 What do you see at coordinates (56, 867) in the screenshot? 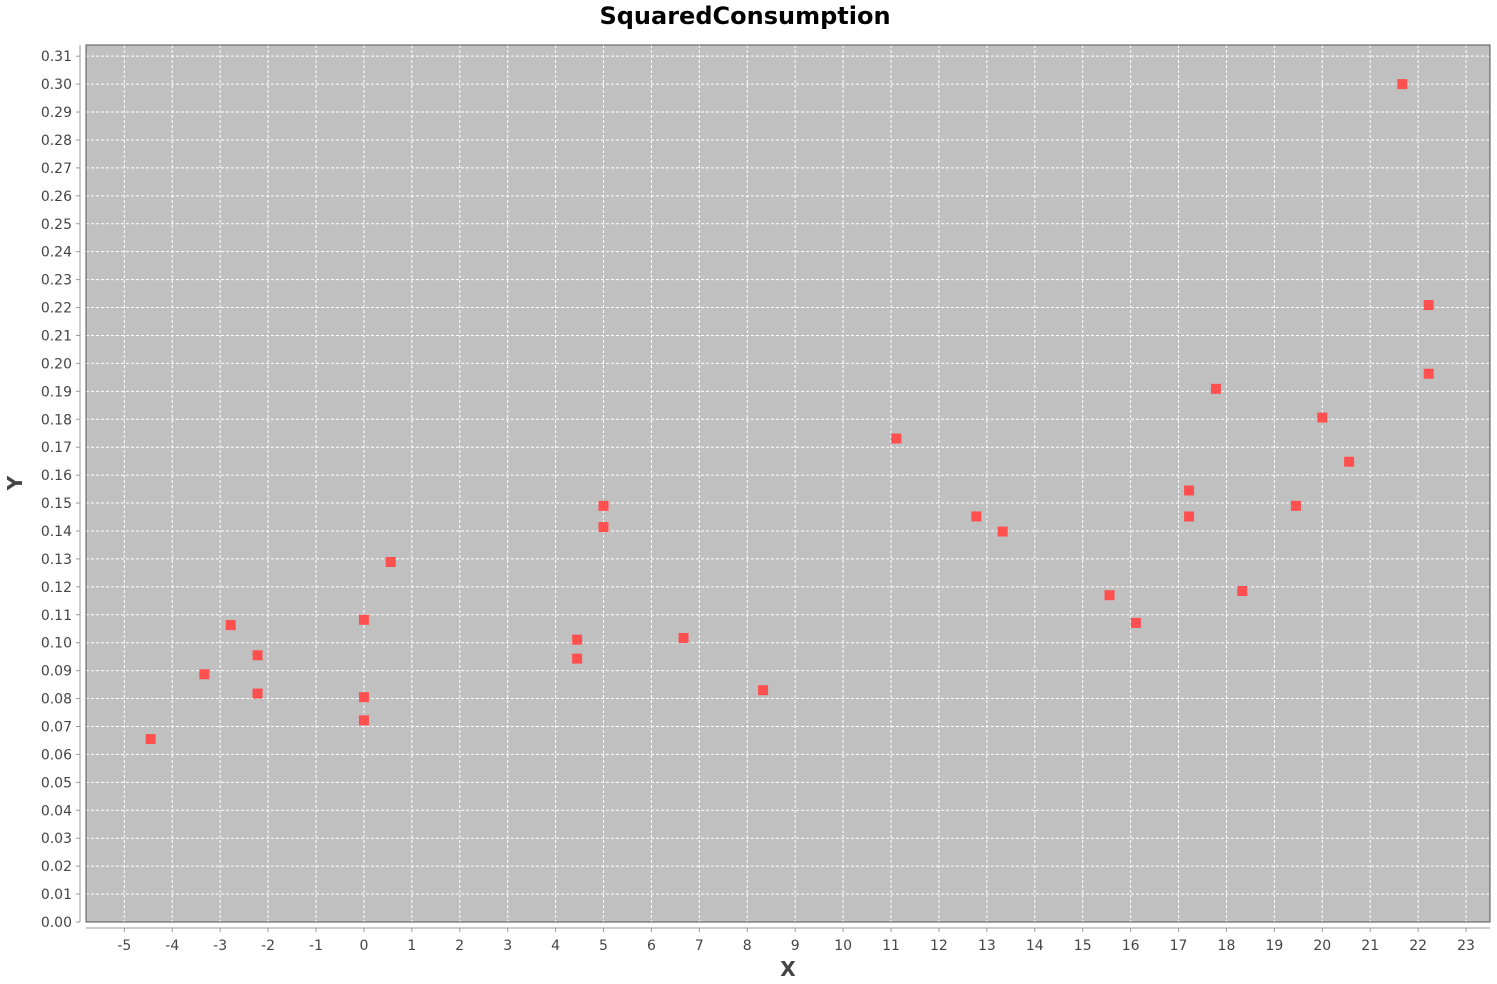
I see `y-tick-label: 0.02` at bounding box center [56, 867].